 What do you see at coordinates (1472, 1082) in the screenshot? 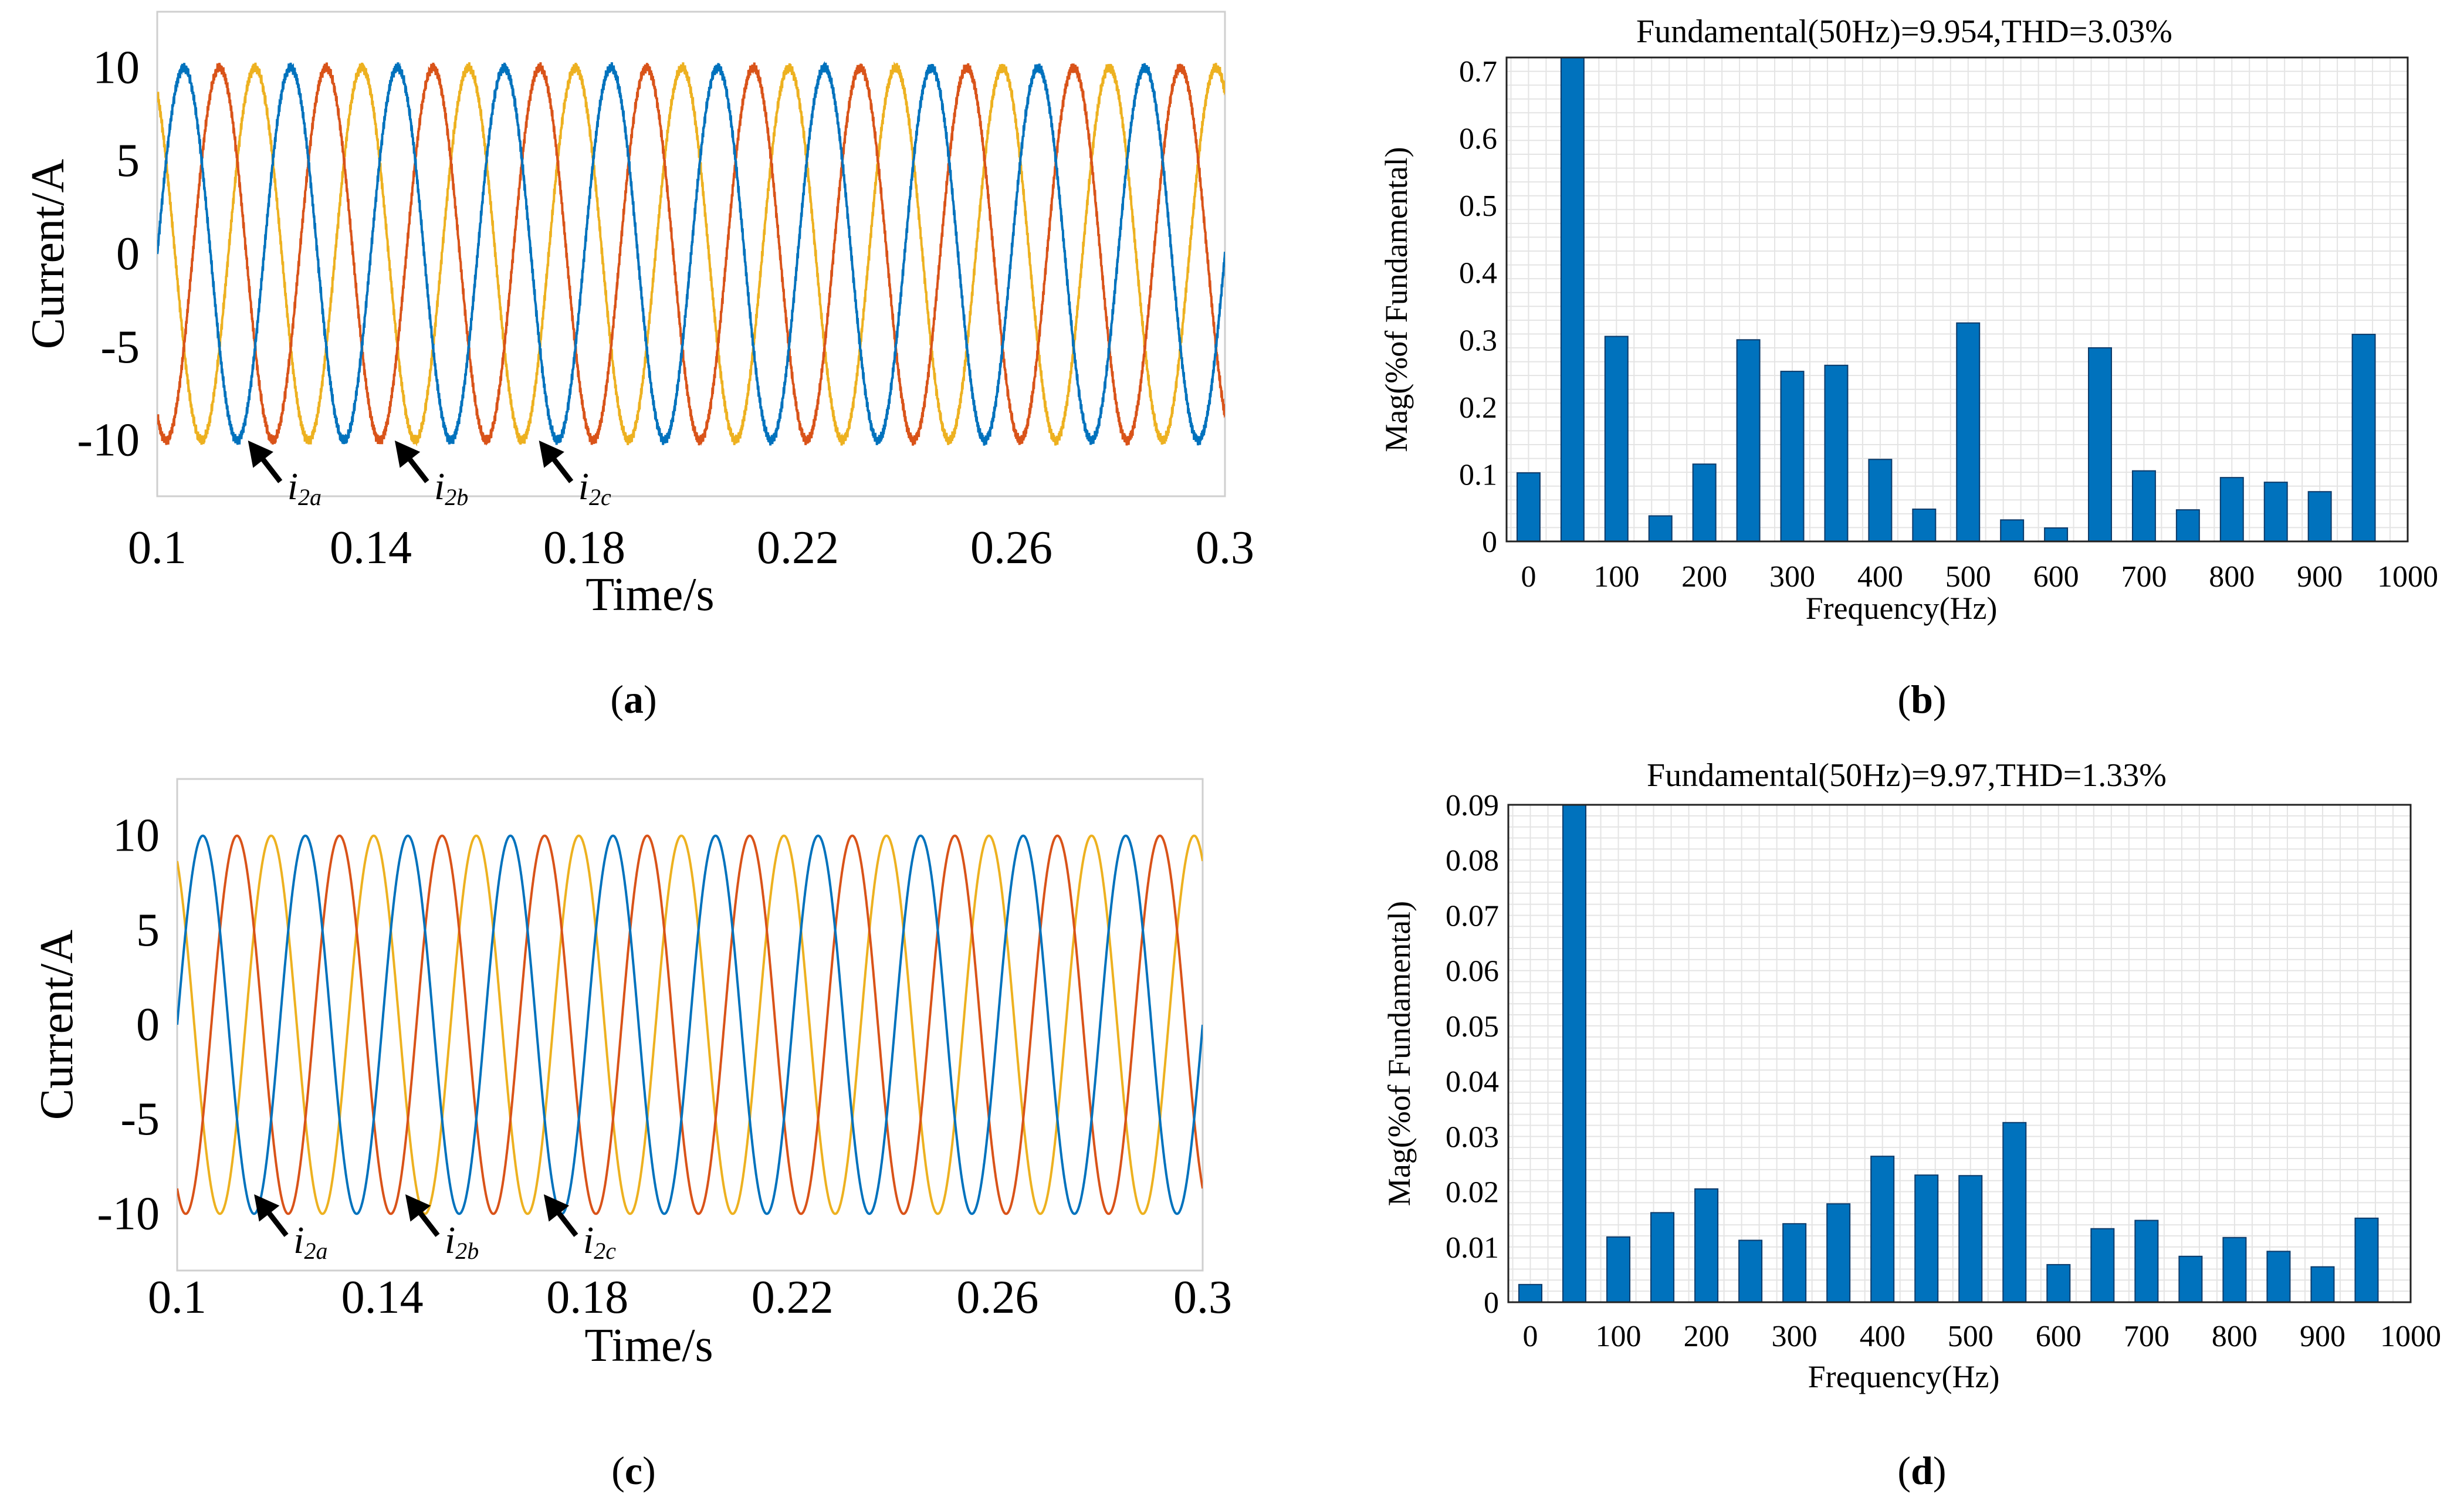
I see `y-tick-label-d: 0.04` at bounding box center [1472, 1082].